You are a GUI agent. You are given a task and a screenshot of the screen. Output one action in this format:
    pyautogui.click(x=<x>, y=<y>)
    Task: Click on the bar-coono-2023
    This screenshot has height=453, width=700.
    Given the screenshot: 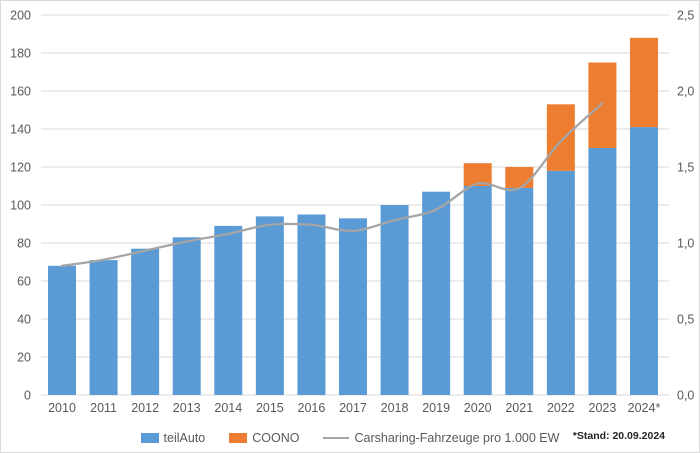 What is the action you would take?
    pyautogui.click(x=602, y=105)
    